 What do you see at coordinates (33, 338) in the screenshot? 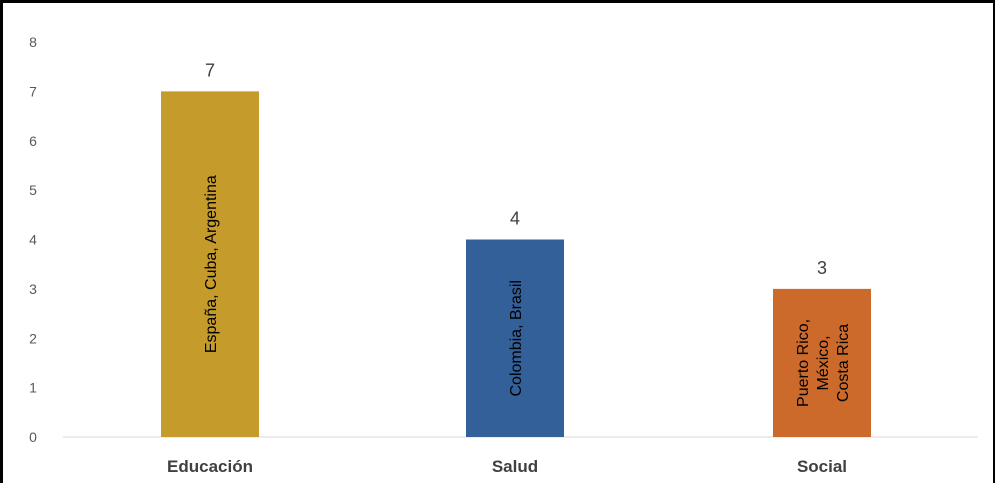
I see `y-tick-label: 2` at bounding box center [33, 338].